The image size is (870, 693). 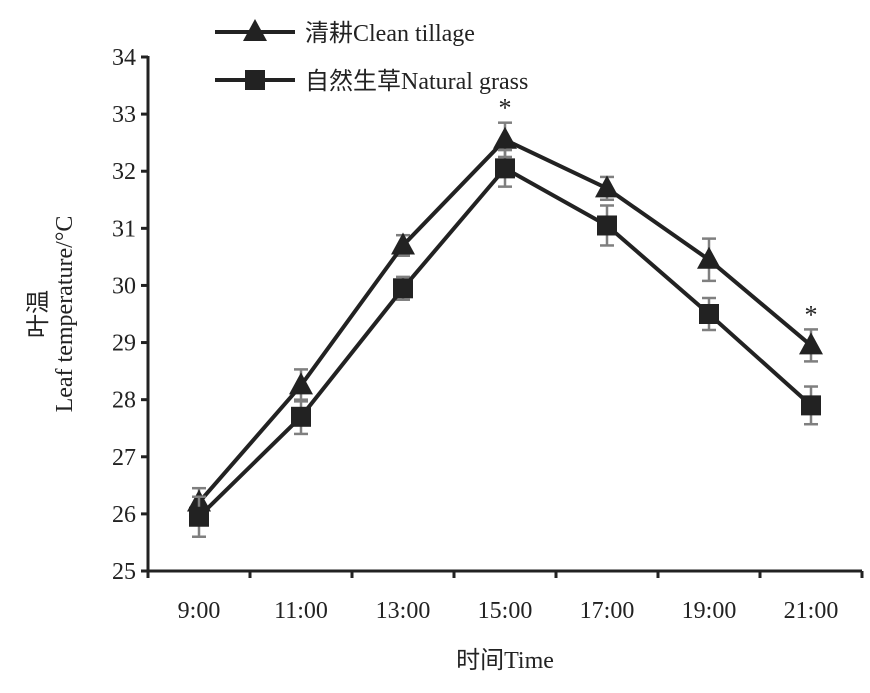 What do you see at coordinates (124, 458) in the screenshot?
I see `y-tick-label: 27` at bounding box center [124, 458].